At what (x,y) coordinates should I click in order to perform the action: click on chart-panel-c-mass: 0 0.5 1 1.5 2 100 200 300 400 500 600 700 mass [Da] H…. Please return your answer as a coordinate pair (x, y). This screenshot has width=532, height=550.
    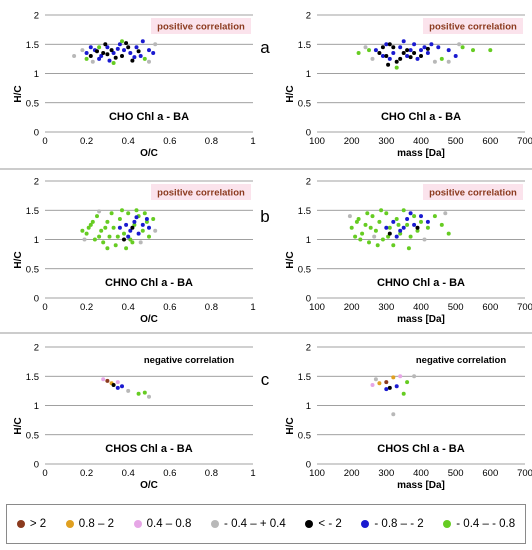
    Looking at the image, I should click on (408, 417).